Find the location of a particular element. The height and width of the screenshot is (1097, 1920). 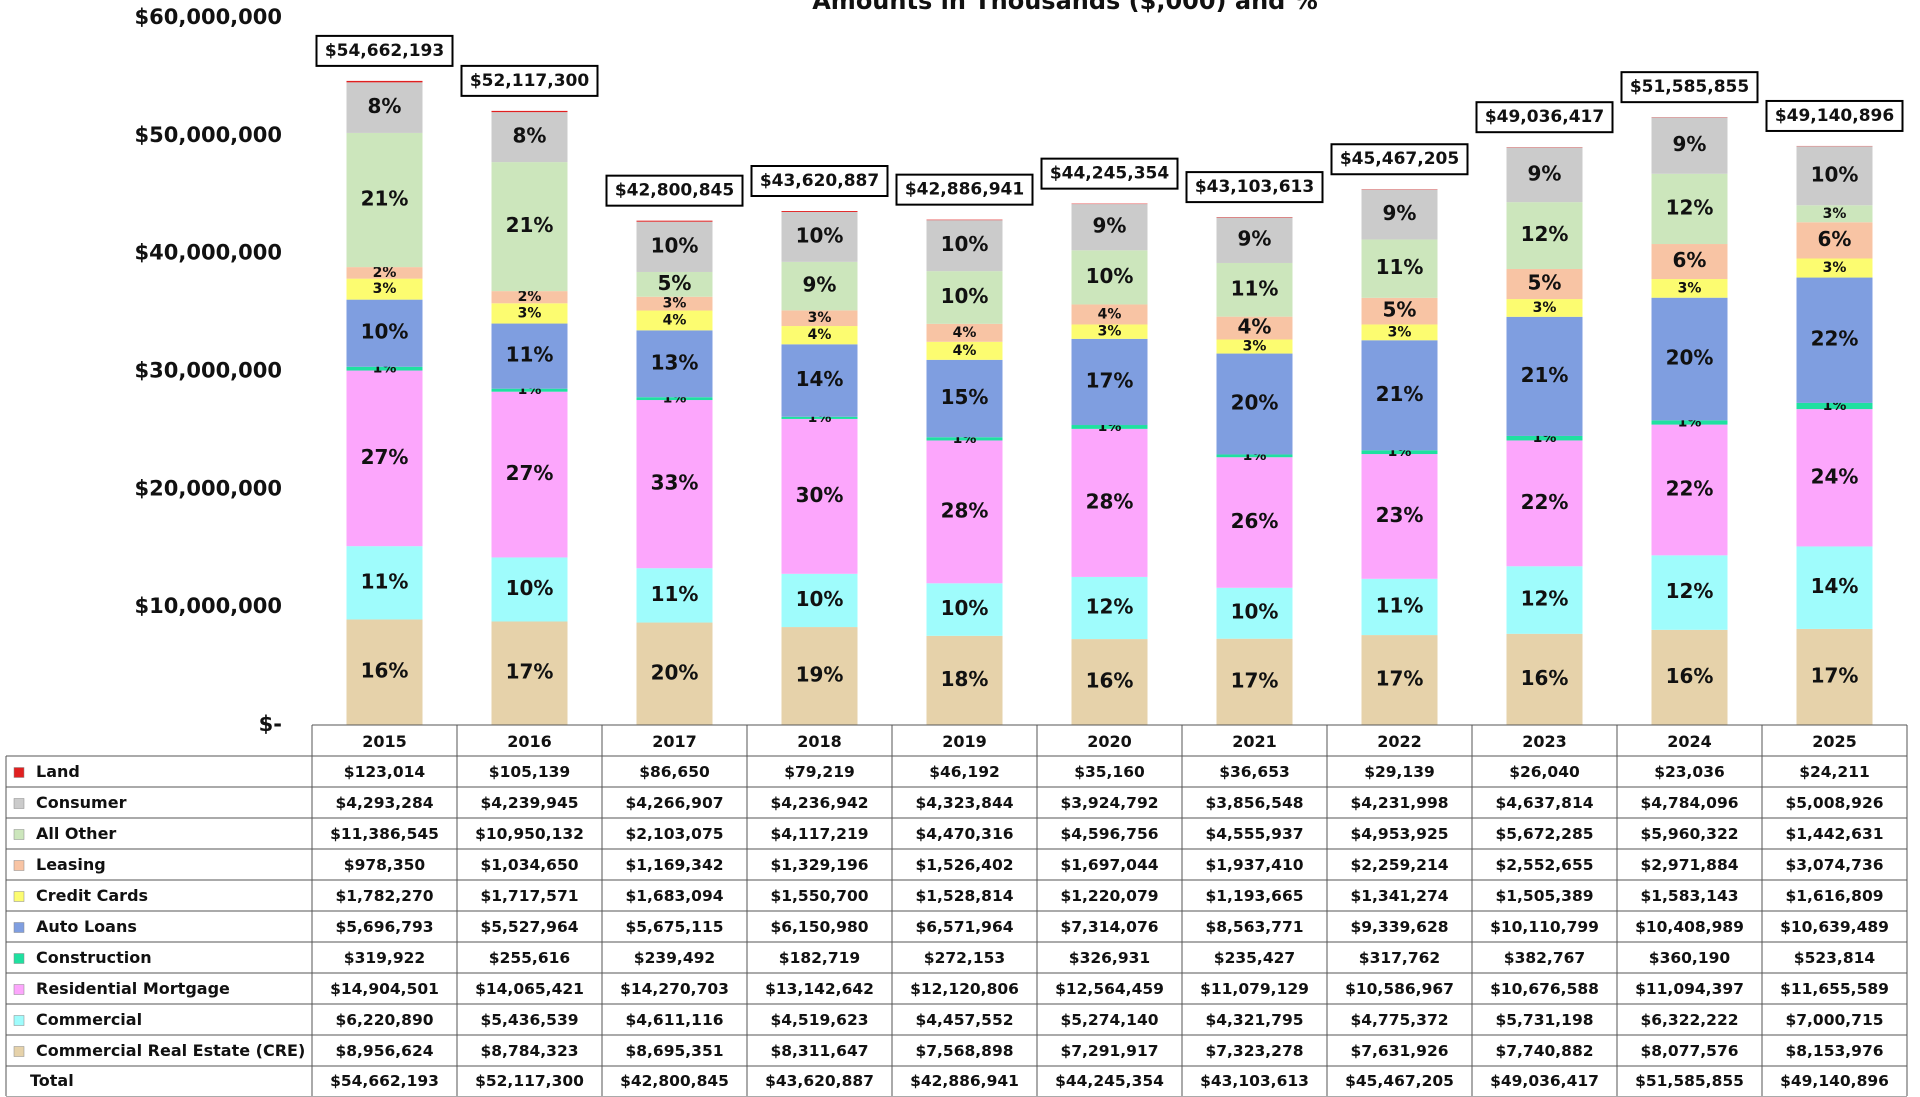

total-label: $54,662,193 is located at coordinates (384, 51).